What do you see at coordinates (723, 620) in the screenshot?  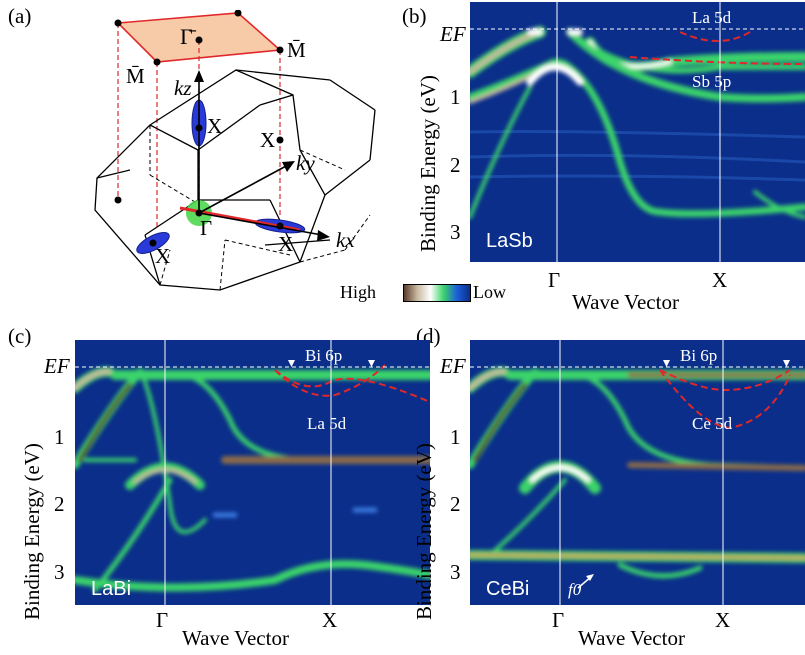 I see `xtick-d-x: X` at bounding box center [723, 620].